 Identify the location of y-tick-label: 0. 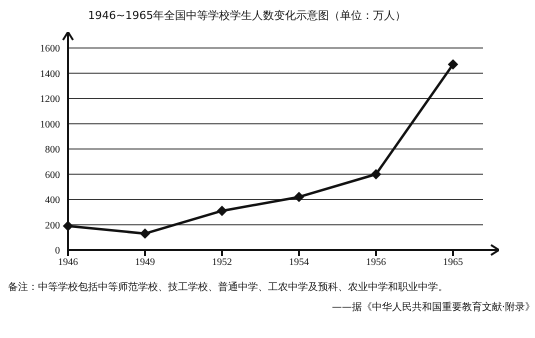
(57, 251).